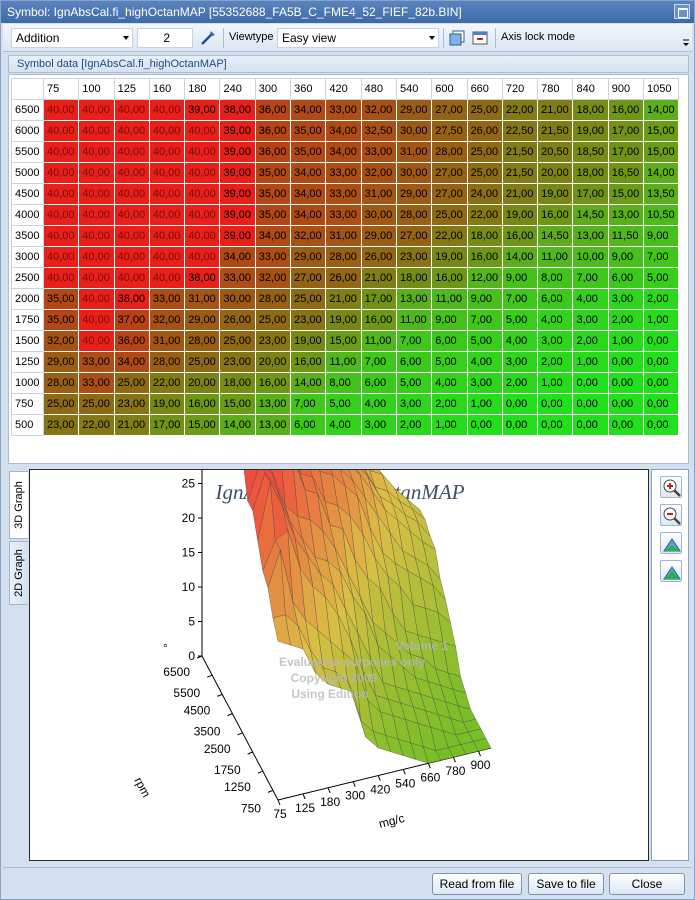  Describe the element at coordinates (671, 571) in the screenshot. I see `rotate-right-icon` at that location.